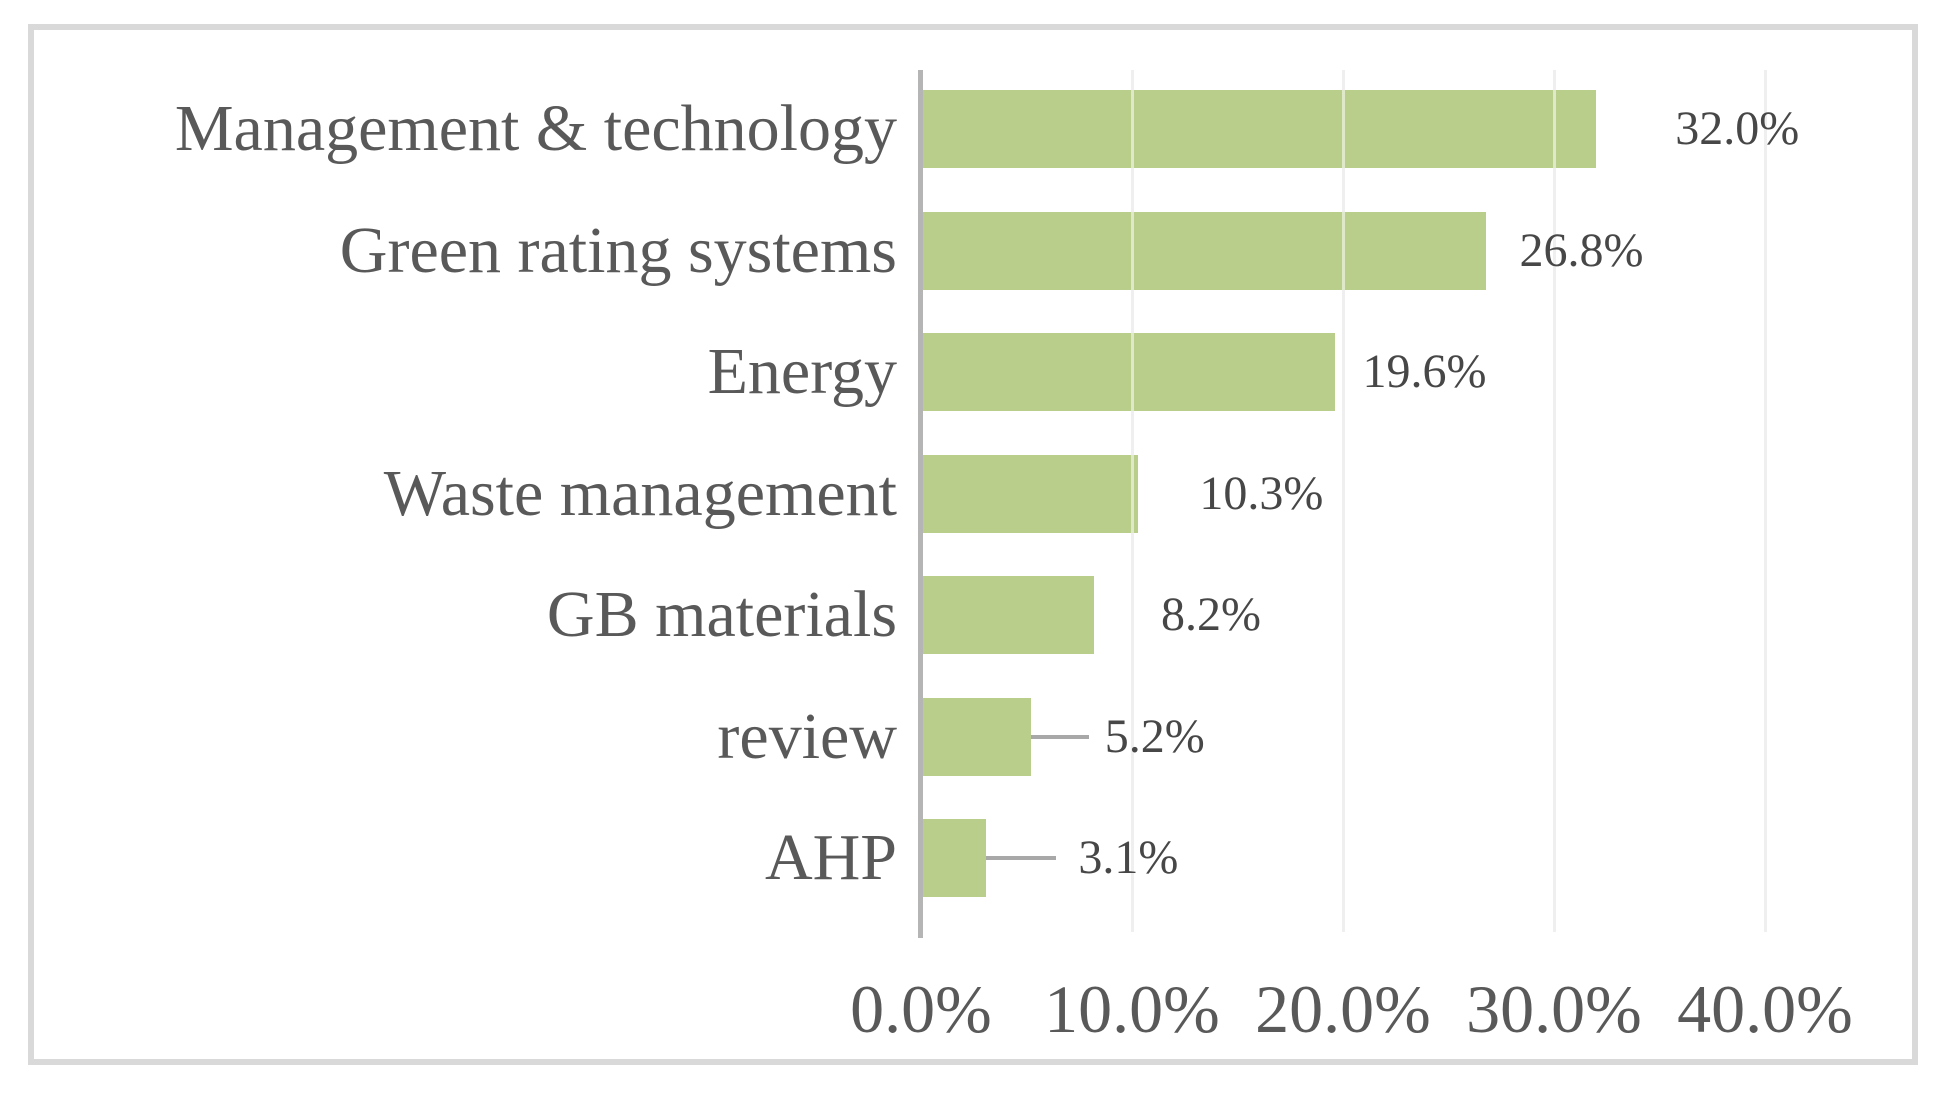 The height and width of the screenshot is (1102, 1948). Describe the element at coordinates (1424, 371) in the screenshot. I see `value-label: 19.6%` at that location.